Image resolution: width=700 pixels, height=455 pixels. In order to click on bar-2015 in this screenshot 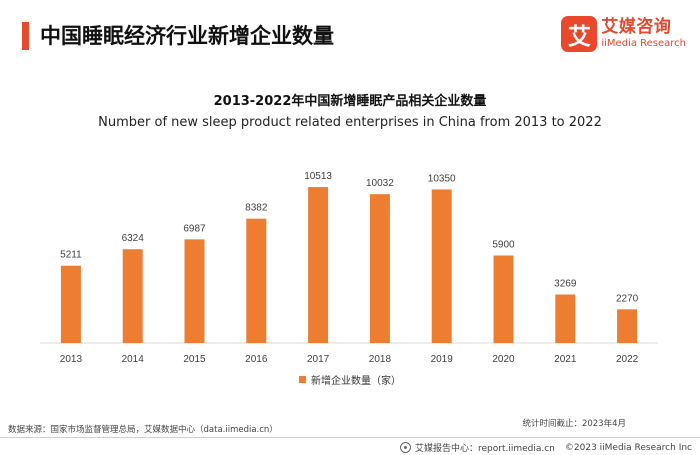, I will do `click(194, 291)`.